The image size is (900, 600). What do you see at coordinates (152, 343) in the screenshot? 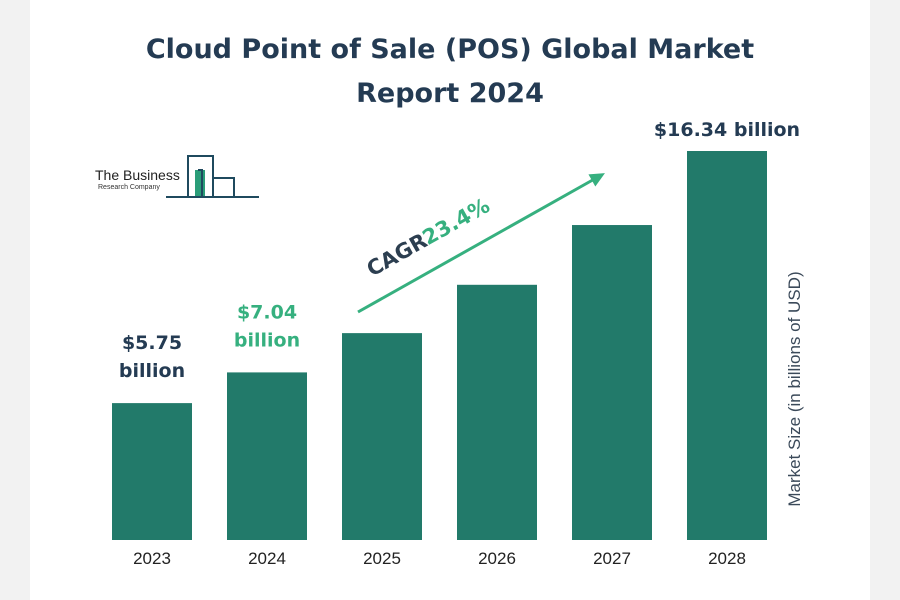
I see `data-label-2023-value: $5.75` at bounding box center [152, 343].